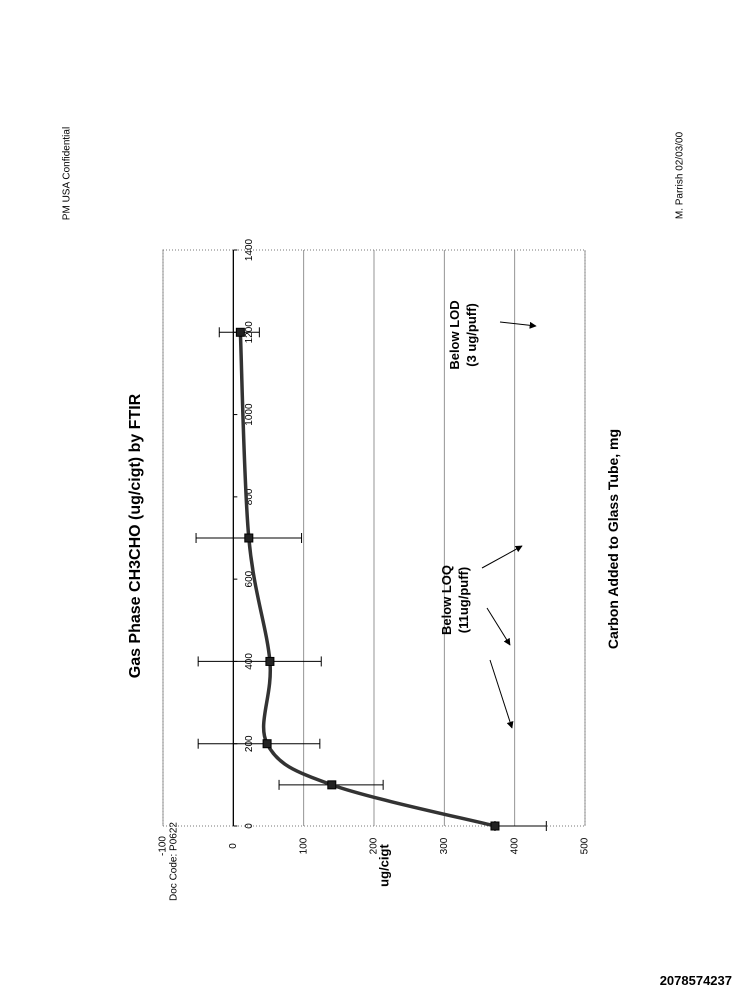  Describe the element at coordinates (454, 334) in the screenshot. I see `annotation-line1: Below LOD` at that location.